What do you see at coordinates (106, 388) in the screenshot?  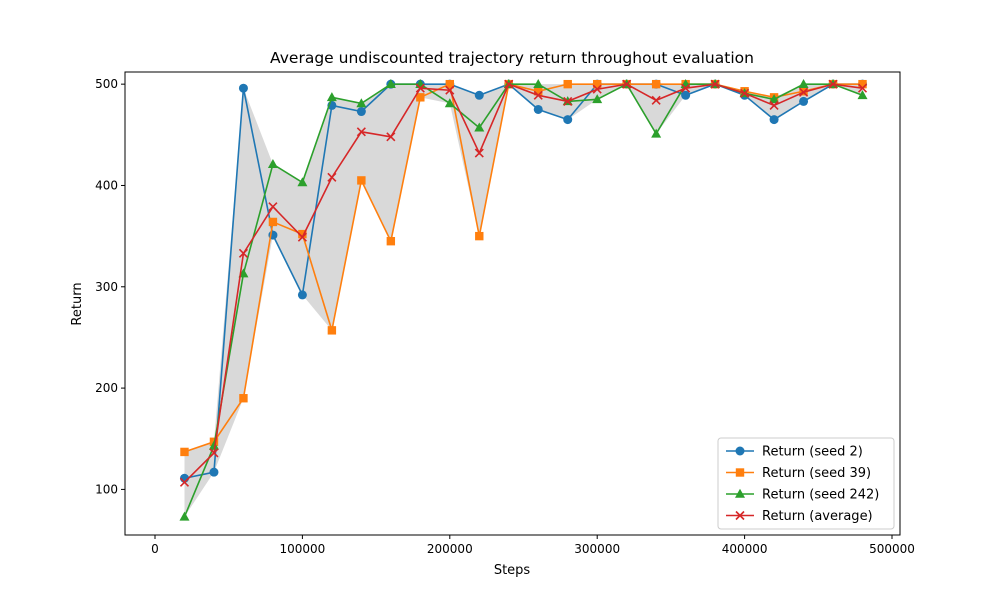 I see `y-tick-label: 200` at bounding box center [106, 388].